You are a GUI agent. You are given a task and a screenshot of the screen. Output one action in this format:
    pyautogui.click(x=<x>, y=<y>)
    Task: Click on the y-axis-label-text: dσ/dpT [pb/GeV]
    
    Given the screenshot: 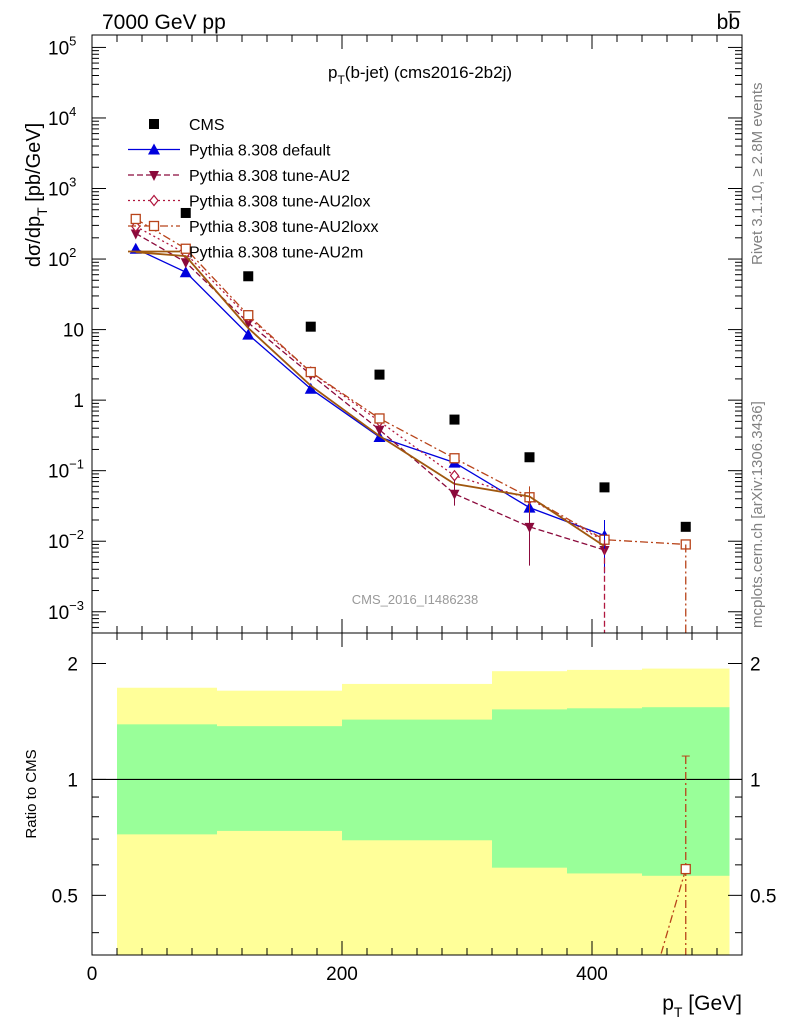 What is the action you would take?
    pyautogui.click(x=36, y=195)
    